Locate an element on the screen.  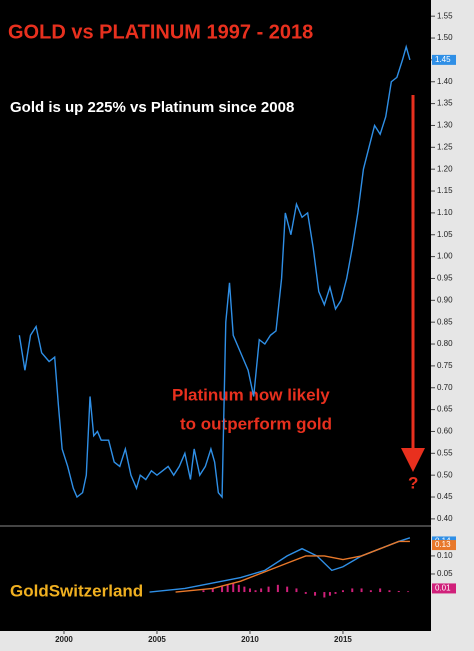
y-tick-label: 0.90 is located at coordinates (445, 299).